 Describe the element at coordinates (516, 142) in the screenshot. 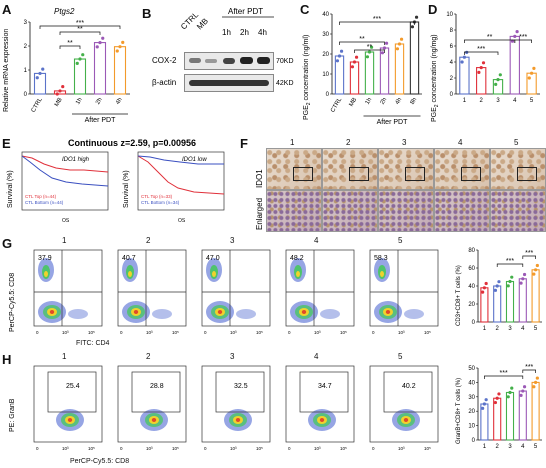

I see `ihc-col-label: 5` at that location.